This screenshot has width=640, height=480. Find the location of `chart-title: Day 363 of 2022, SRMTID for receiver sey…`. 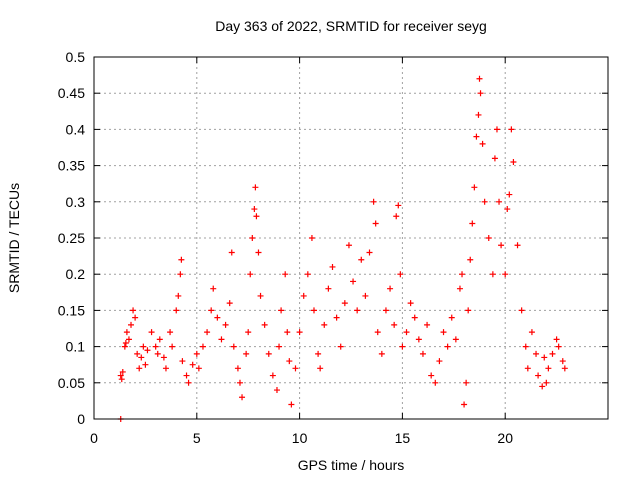

chart-title: Day 363 of 2022, SRMTID for receiver sey… is located at coordinates (351, 26).